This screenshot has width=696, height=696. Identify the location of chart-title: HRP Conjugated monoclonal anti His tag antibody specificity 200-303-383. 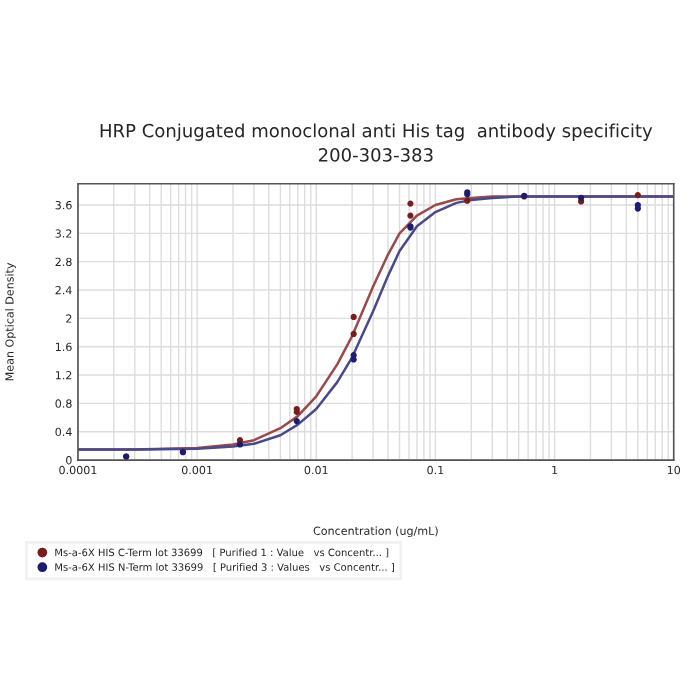
(376, 142).